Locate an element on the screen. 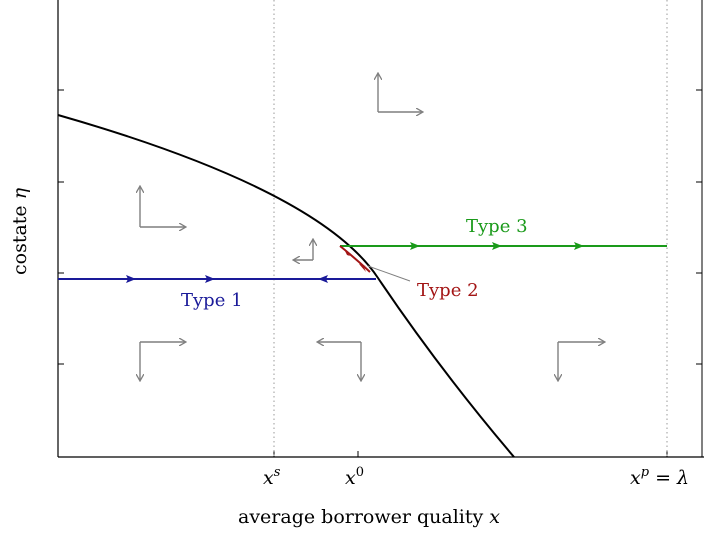 This screenshot has width=704, height=533. x-ticks is located at coordinates (470, 454).